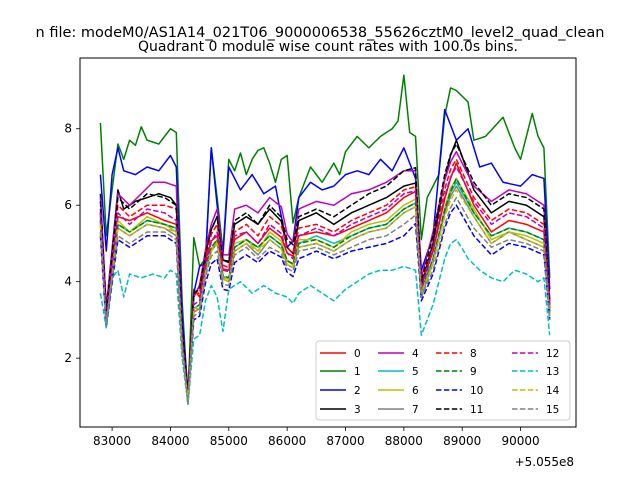 The height and width of the screenshot is (480, 640). What do you see at coordinates (229, 441) in the screenshot?
I see `x-tick-label: 85000` at bounding box center [229, 441].